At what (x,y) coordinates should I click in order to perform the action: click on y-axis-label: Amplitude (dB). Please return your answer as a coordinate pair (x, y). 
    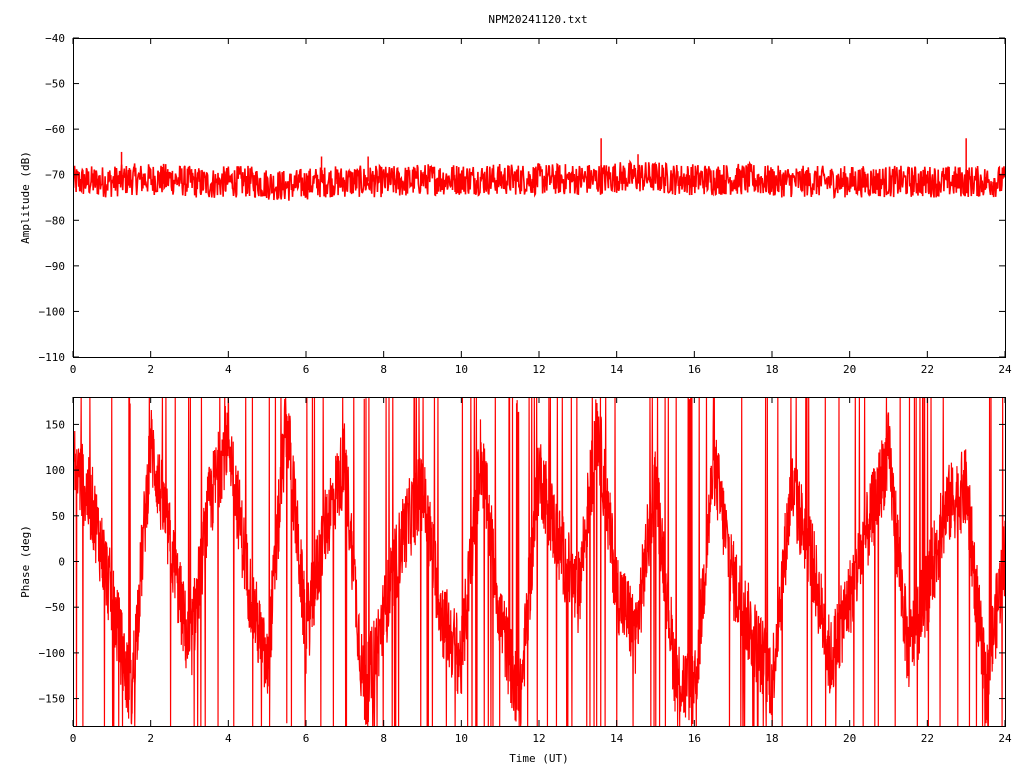
    Looking at the image, I should click on (25, 197).